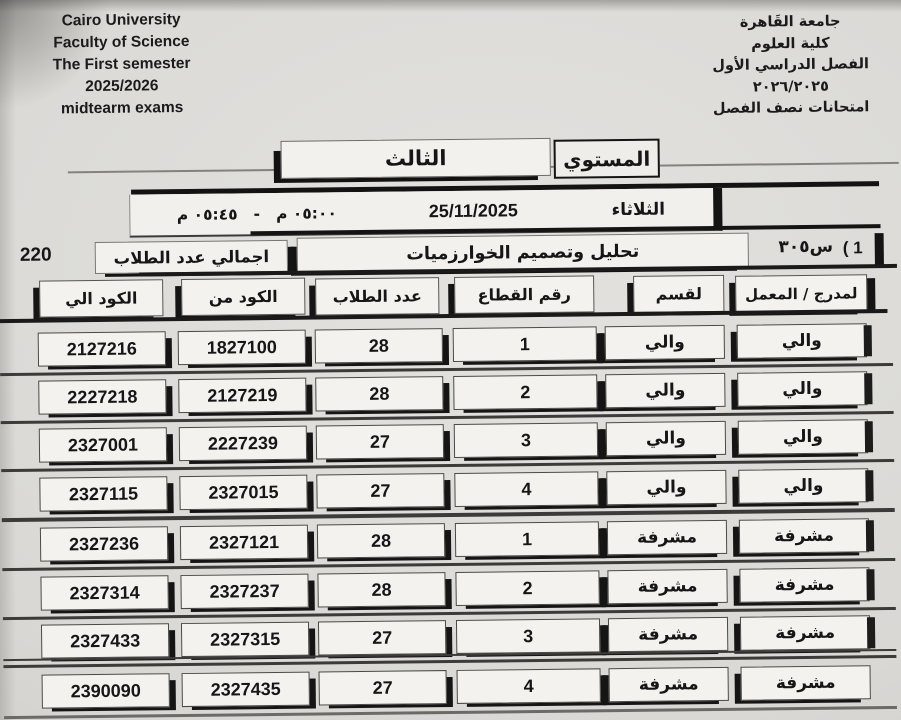 The height and width of the screenshot is (720, 901). What do you see at coordinates (679, 293) in the screenshot?
I see `column-header-department: لقسم` at bounding box center [679, 293].